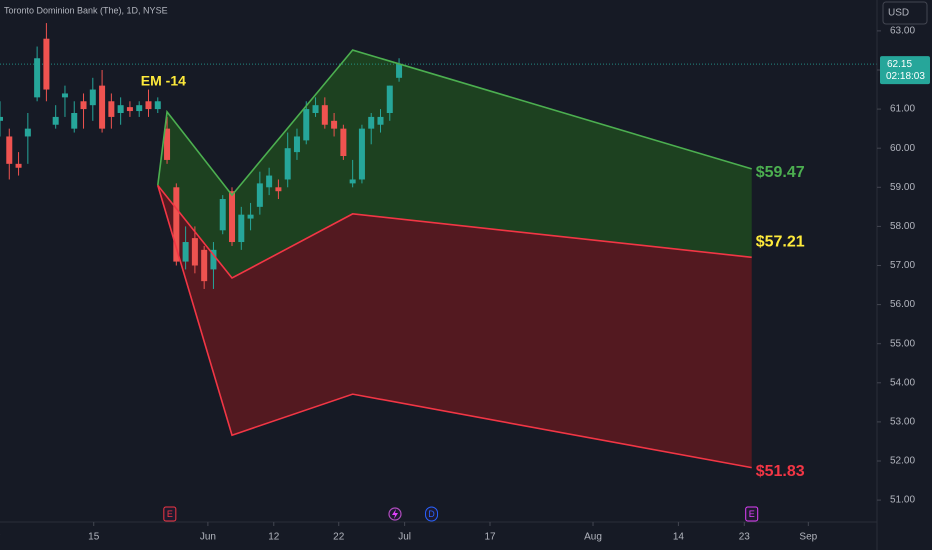 The height and width of the screenshot is (550, 932). What do you see at coordinates (902, 422) in the screenshot?
I see `y-tick-label: 53.00` at bounding box center [902, 422].